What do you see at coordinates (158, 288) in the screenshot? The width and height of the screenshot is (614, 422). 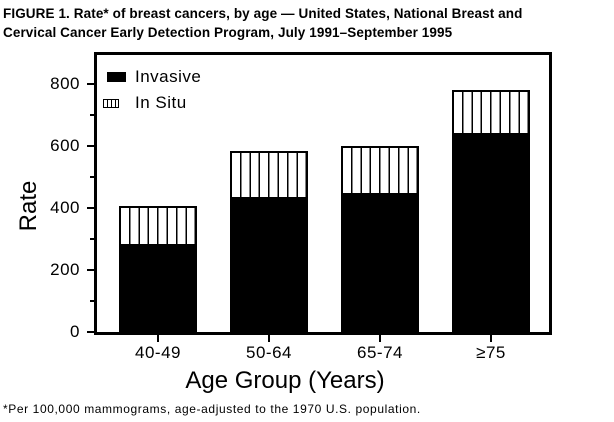 I see `bar-40-49-invasive` at bounding box center [158, 288].